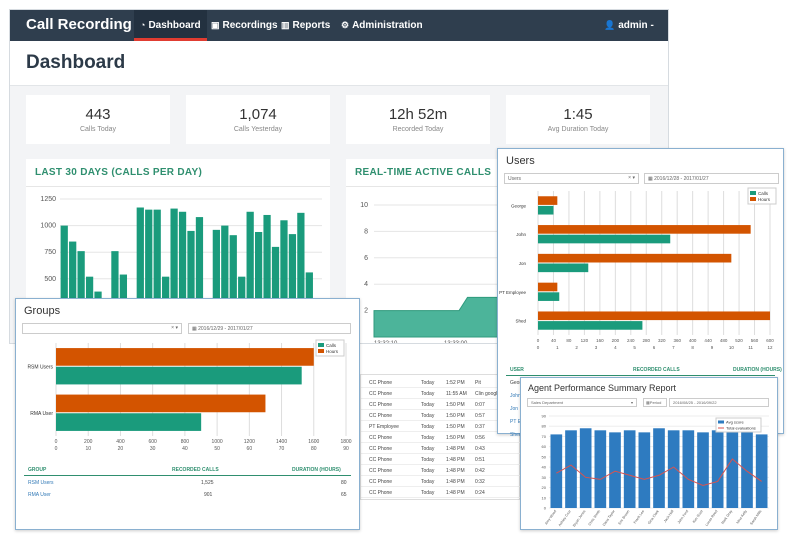 This screenshot has width=797, height=559. I want to click on table-cell: John, so click(515, 396).